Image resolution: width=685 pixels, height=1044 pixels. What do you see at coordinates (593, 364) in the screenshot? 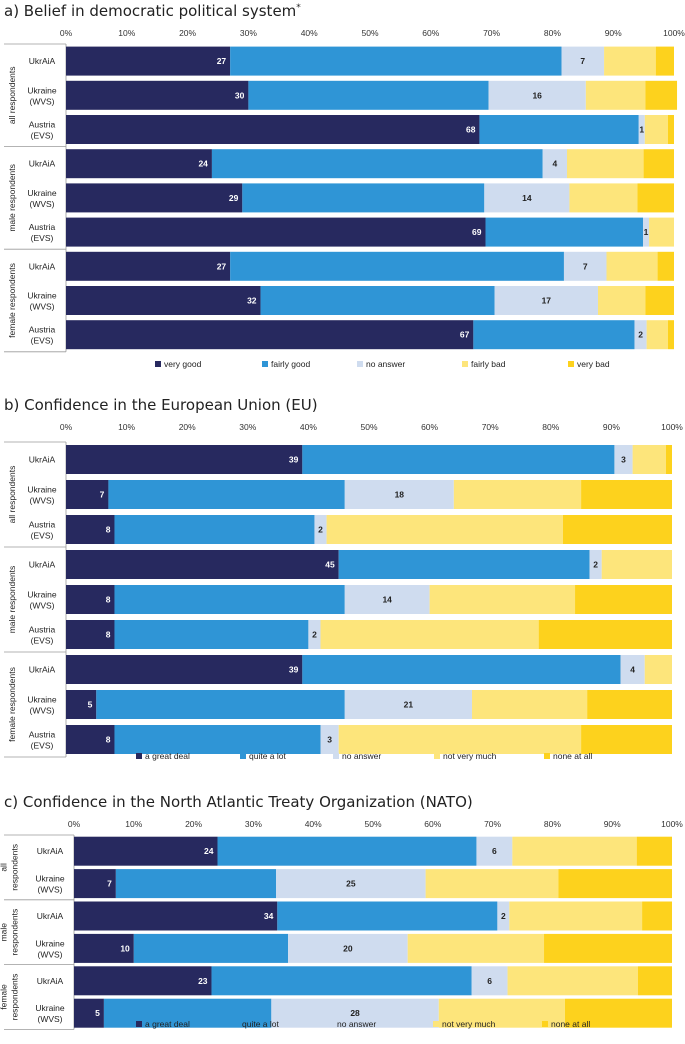
I see `legend-label: very bad` at bounding box center [593, 364].